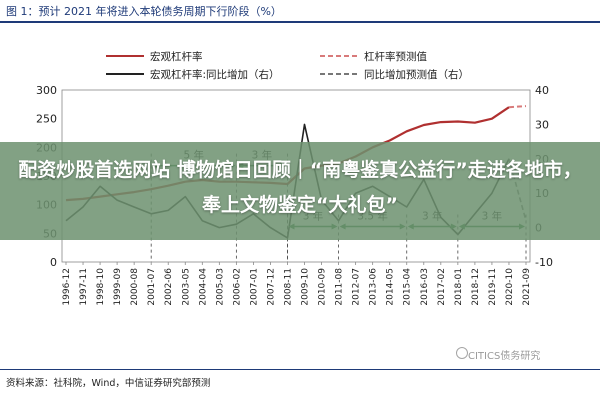 This screenshot has width=600, height=400. What do you see at coordinates (504, 356) in the screenshot?
I see `watermark: CITICS债务研究` at bounding box center [504, 356].